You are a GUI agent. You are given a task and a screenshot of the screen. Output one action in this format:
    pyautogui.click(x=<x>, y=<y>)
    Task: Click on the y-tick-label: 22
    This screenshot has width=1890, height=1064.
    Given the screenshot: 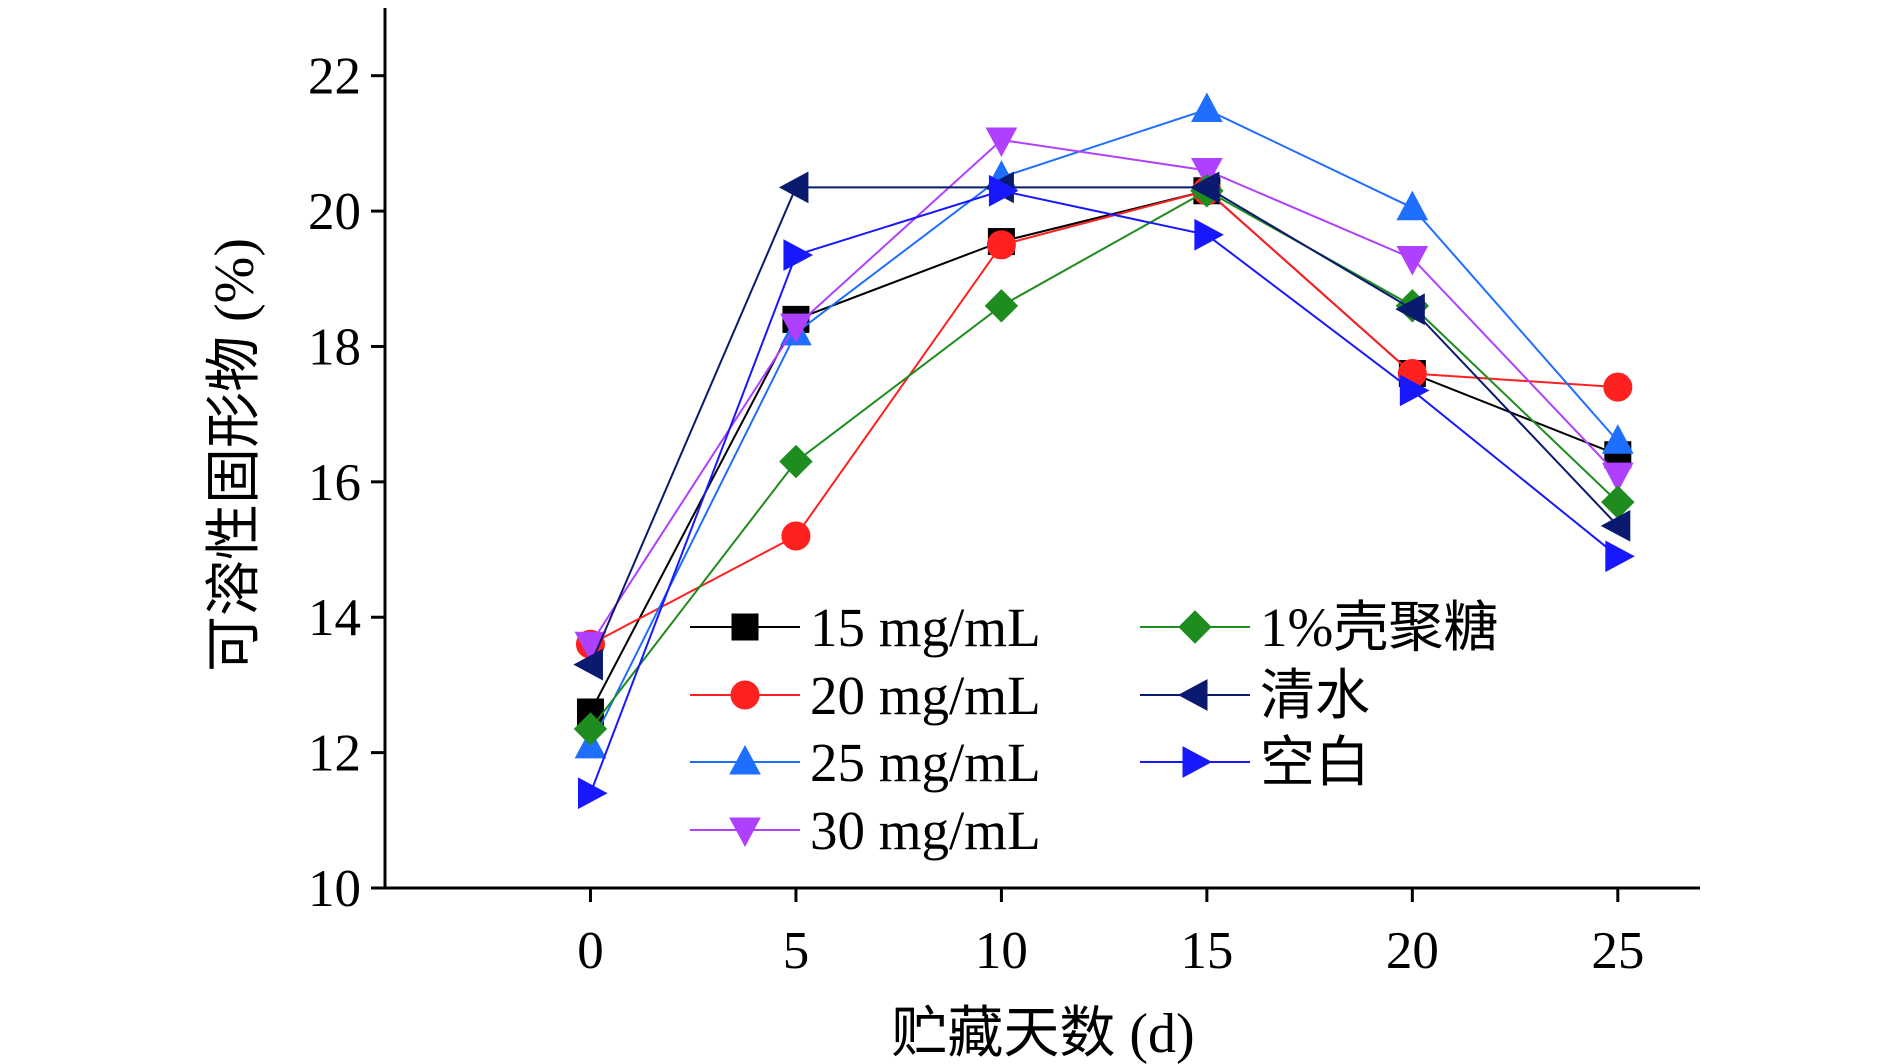 What is the action you would take?
    pyautogui.click(x=334, y=77)
    